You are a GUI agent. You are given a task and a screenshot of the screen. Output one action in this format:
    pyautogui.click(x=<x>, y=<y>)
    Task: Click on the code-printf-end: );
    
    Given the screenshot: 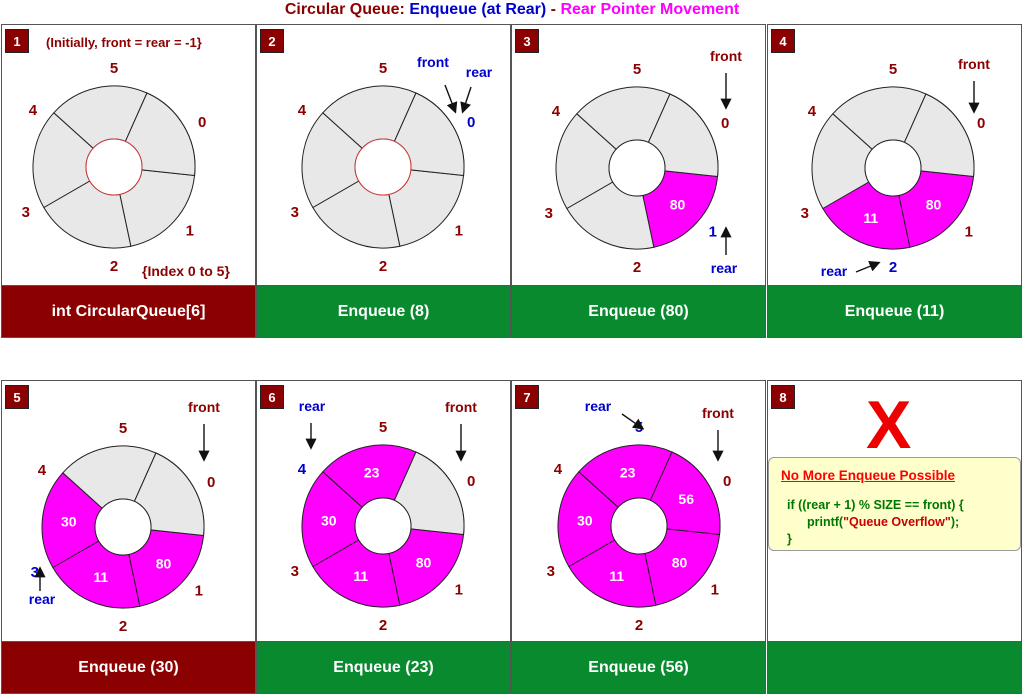 What is the action you would take?
    pyautogui.click(x=955, y=522)
    